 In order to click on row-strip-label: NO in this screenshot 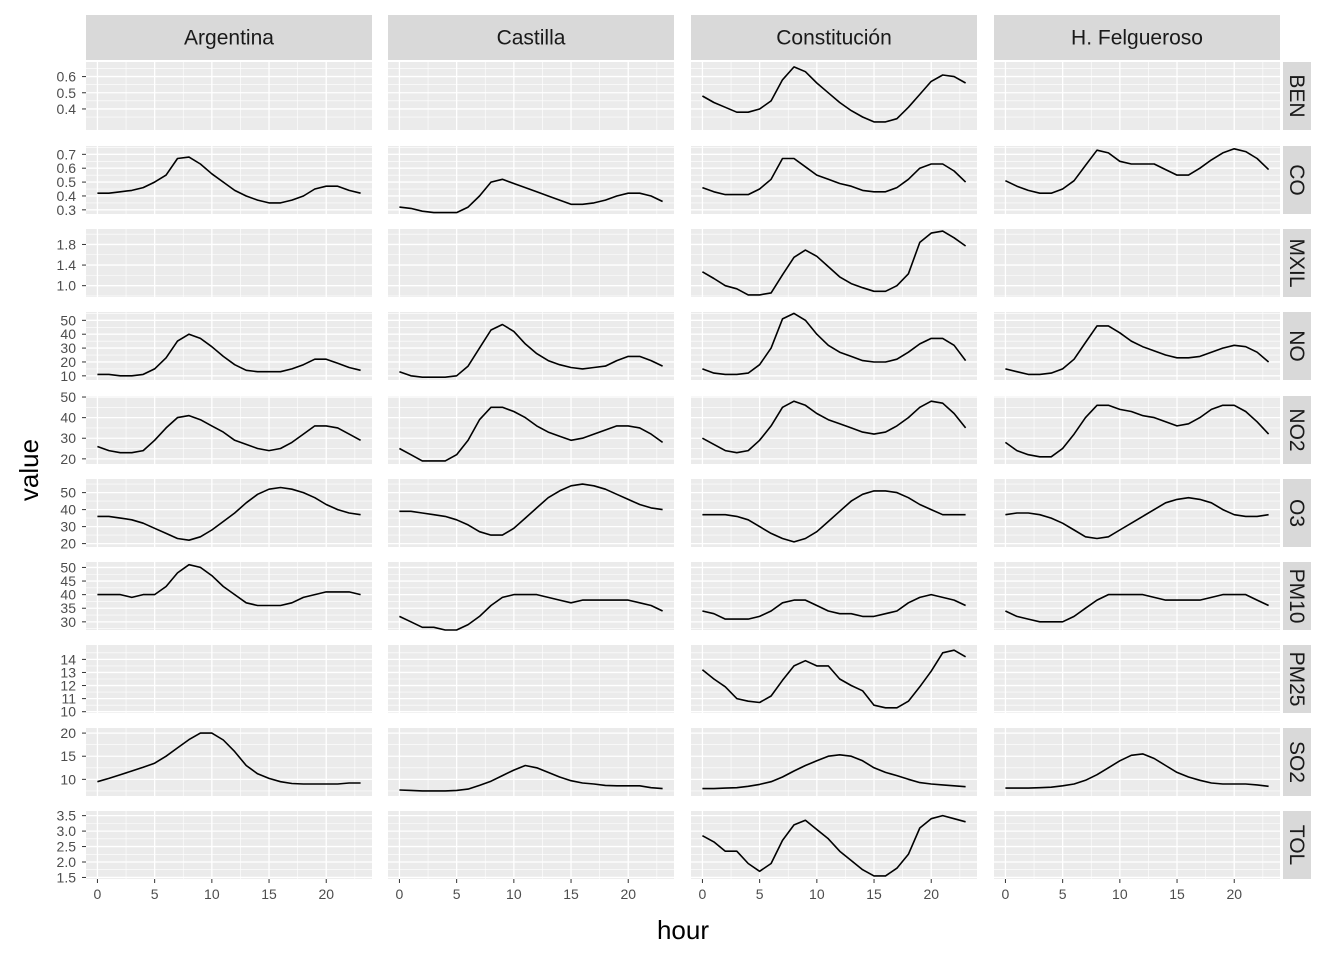, I will do `click(1296, 346)`.